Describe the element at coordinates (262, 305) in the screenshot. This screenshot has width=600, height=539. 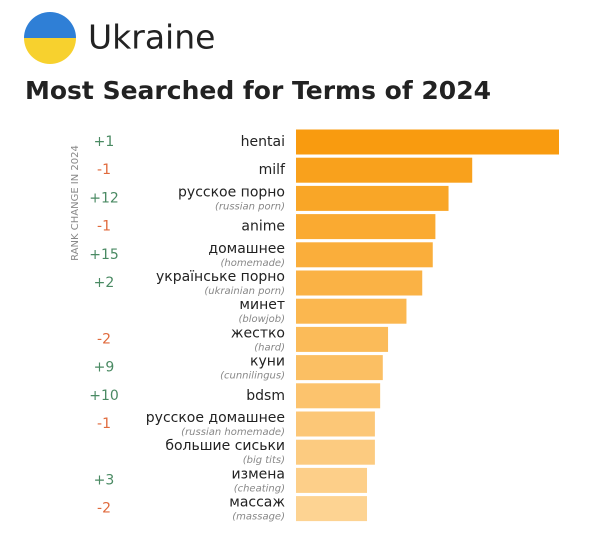
I see `category-label: минет` at that location.